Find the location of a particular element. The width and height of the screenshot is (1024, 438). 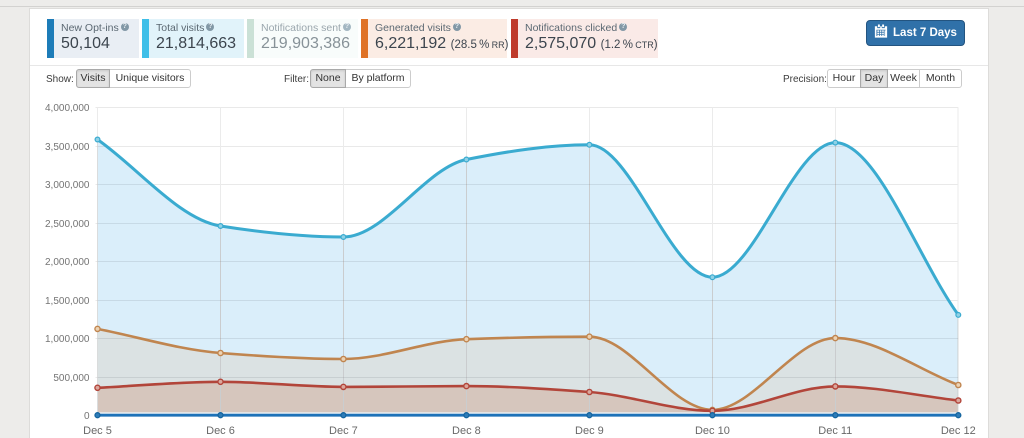

svg-text: 4,000,000 is located at coordinates (67, 108).